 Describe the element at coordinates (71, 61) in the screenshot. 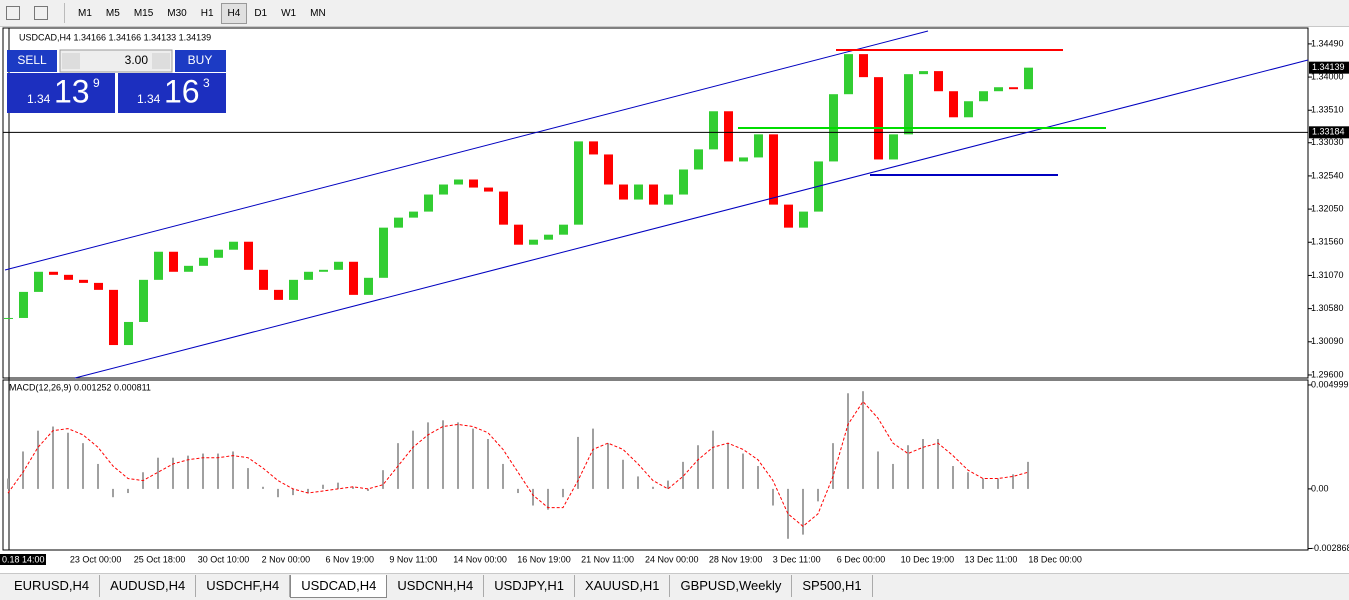

I see `lot-down` at that location.